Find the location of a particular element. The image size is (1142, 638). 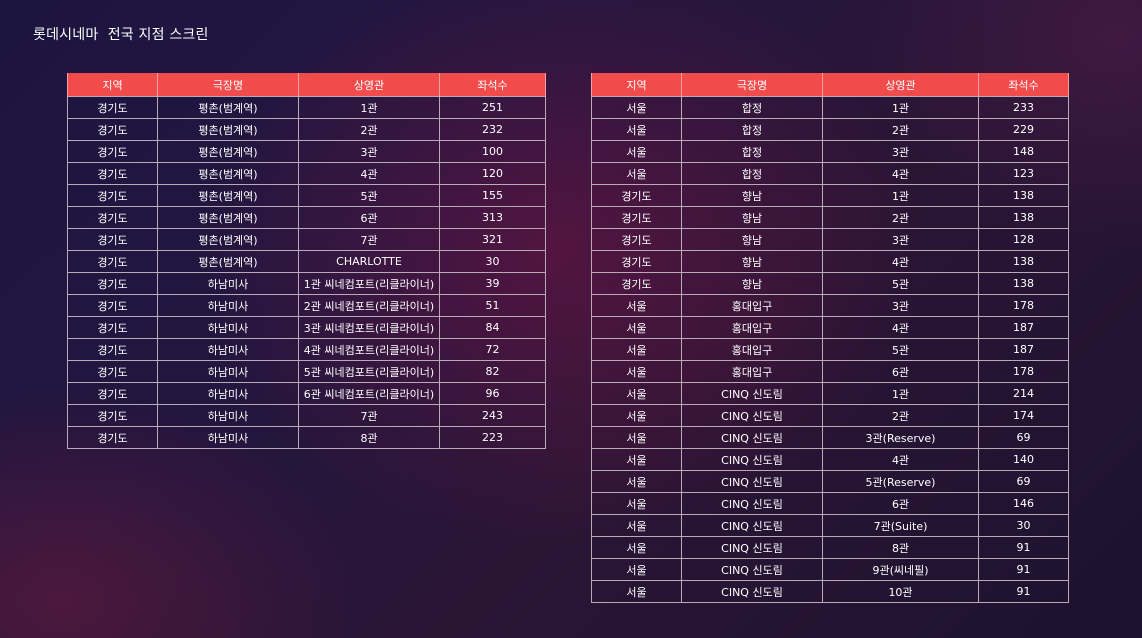

cell-seats: 140 is located at coordinates (1023, 459).